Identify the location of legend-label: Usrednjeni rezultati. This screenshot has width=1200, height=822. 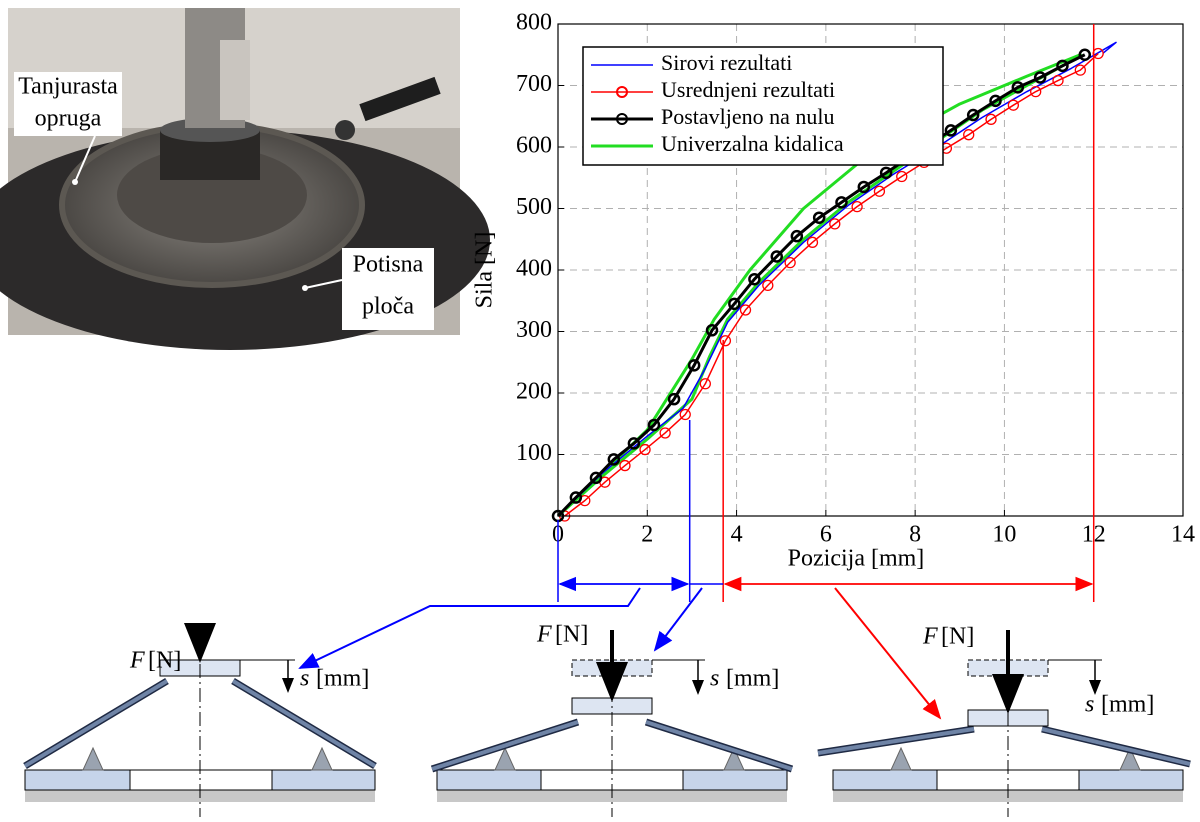
(748, 89).